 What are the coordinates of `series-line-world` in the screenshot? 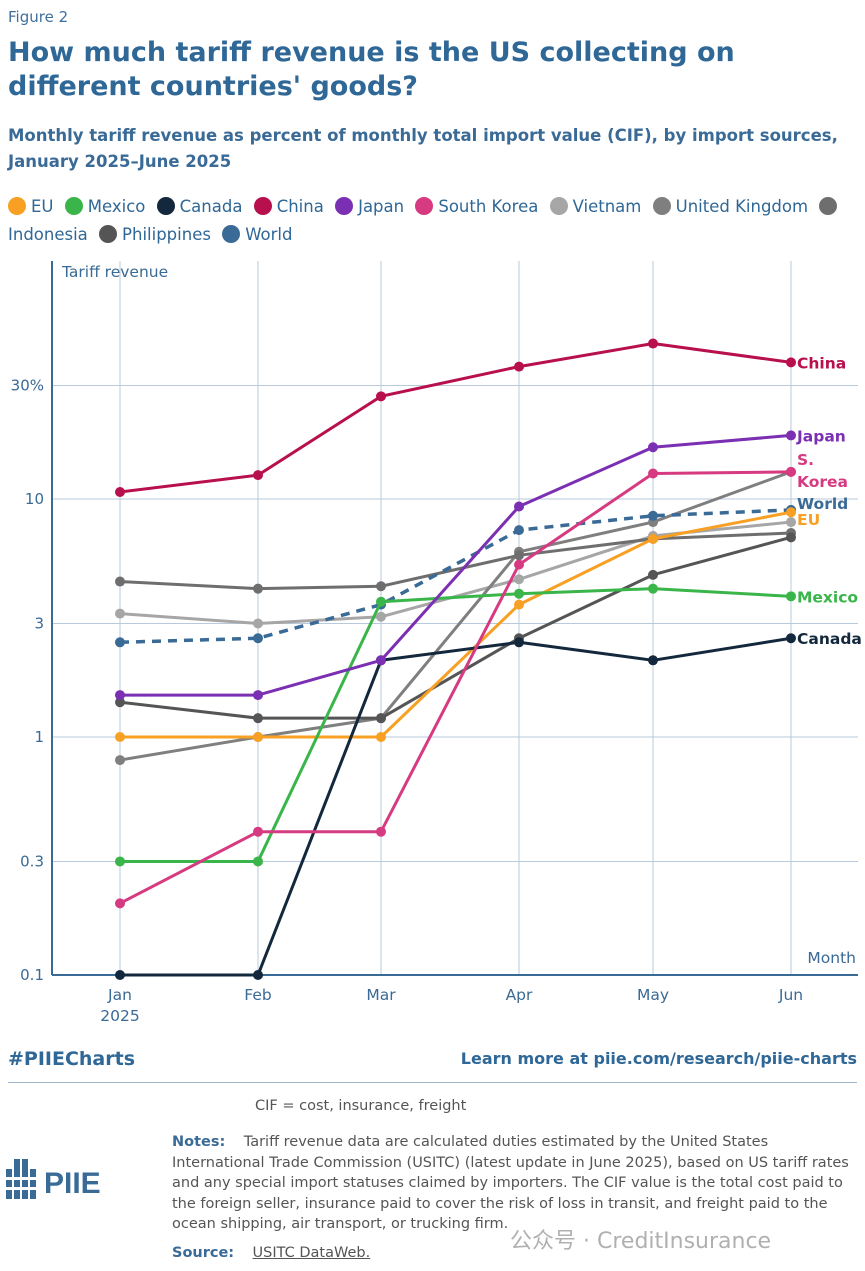 It's located at (455, 576).